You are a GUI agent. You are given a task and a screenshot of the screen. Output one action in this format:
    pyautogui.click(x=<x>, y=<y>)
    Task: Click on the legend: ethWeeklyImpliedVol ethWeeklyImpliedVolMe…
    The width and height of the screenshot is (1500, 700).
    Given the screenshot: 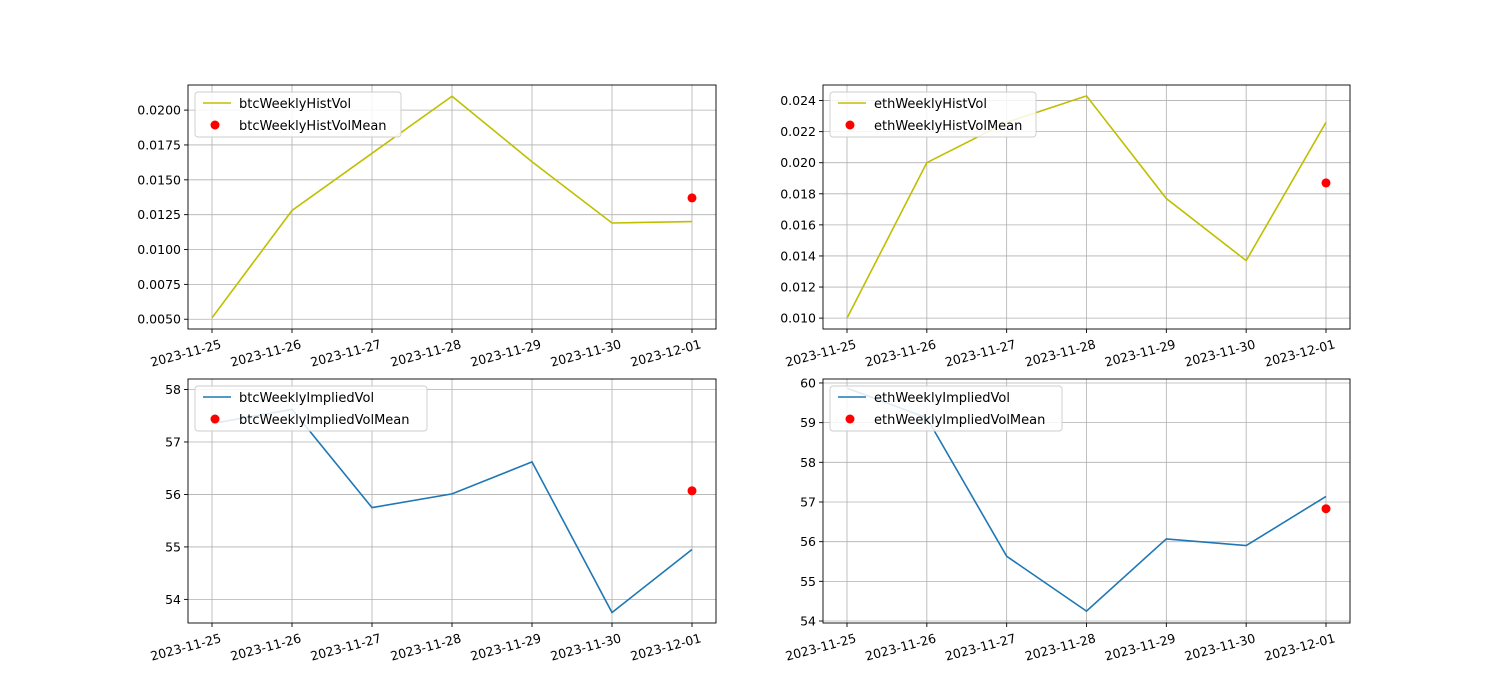 What is the action you would take?
    pyautogui.click(x=946, y=408)
    